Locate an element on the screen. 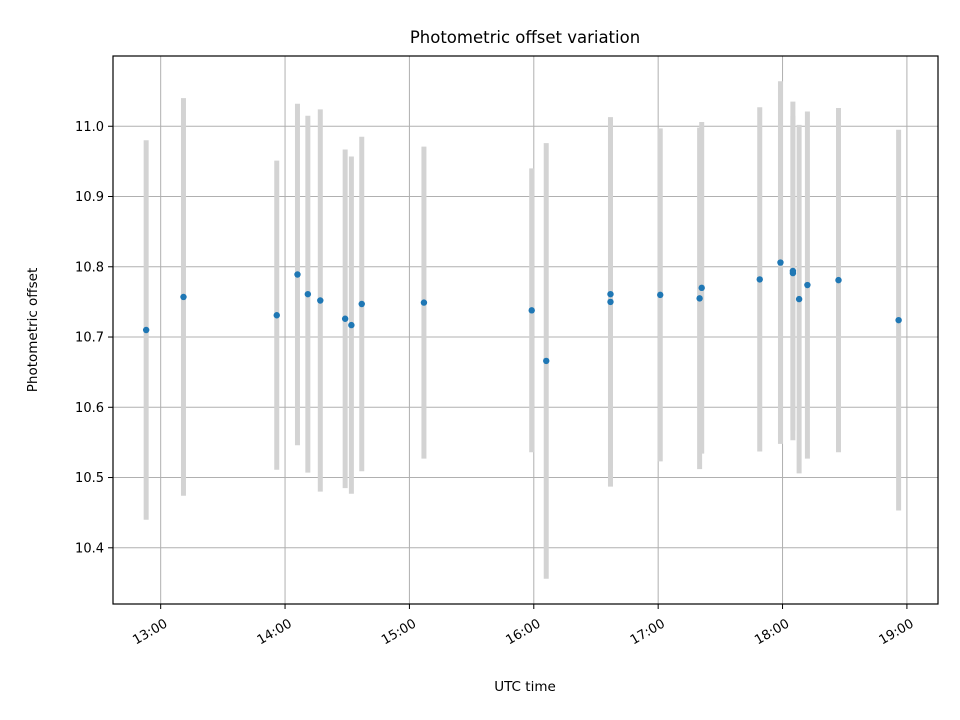 The height and width of the screenshot is (720, 960). chart-title: Photometric offset variation is located at coordinates (525, 37).